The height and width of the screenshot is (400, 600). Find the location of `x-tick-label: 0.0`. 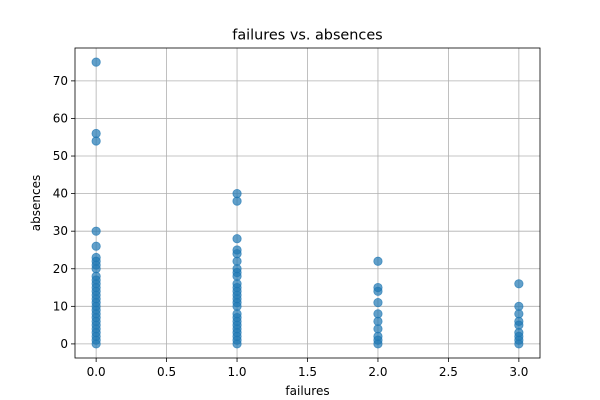

x-tick-label: 0.0 is located at coordinates (96, 372).